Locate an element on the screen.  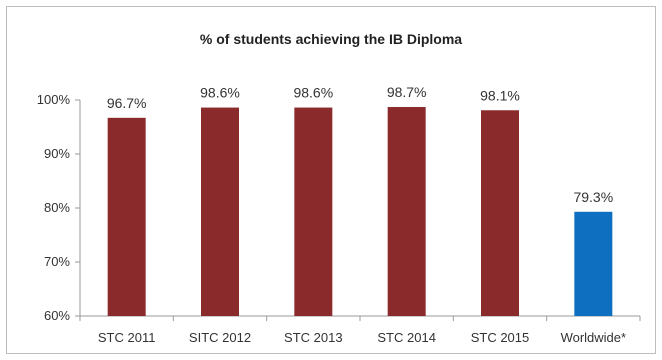
y-tick-label: 90% is located at coordinates (57, 153).